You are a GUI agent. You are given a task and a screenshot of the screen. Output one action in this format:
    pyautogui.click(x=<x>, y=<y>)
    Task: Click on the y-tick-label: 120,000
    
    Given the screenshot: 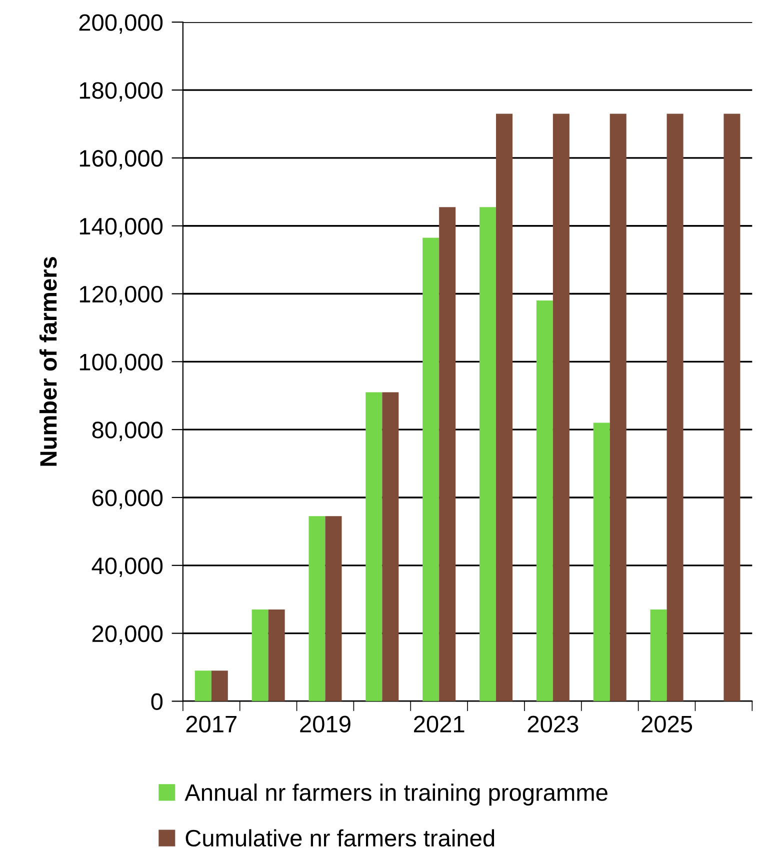 What is the action you would take?
    pyautogui.click(x=121, y=296)
    